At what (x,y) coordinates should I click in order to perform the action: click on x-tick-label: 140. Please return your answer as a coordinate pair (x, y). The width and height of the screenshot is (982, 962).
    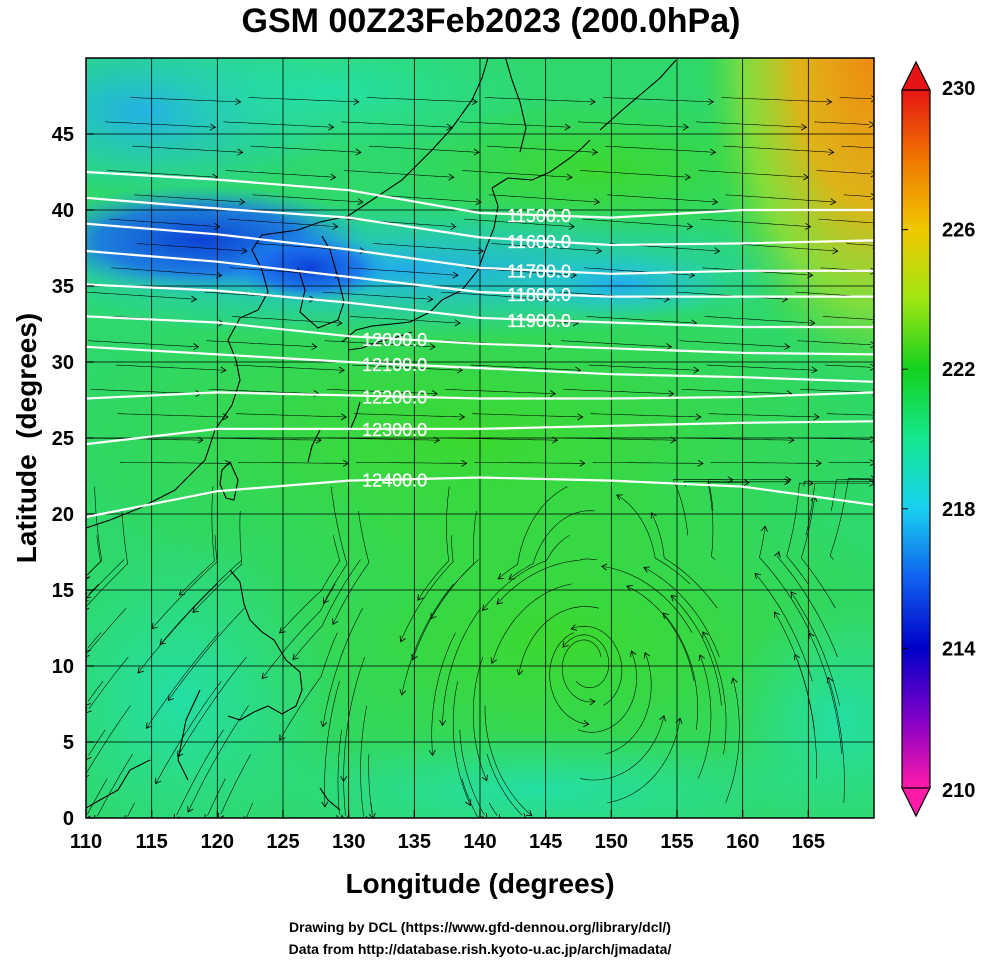
    Looking at the image, I should click on (479, 842).